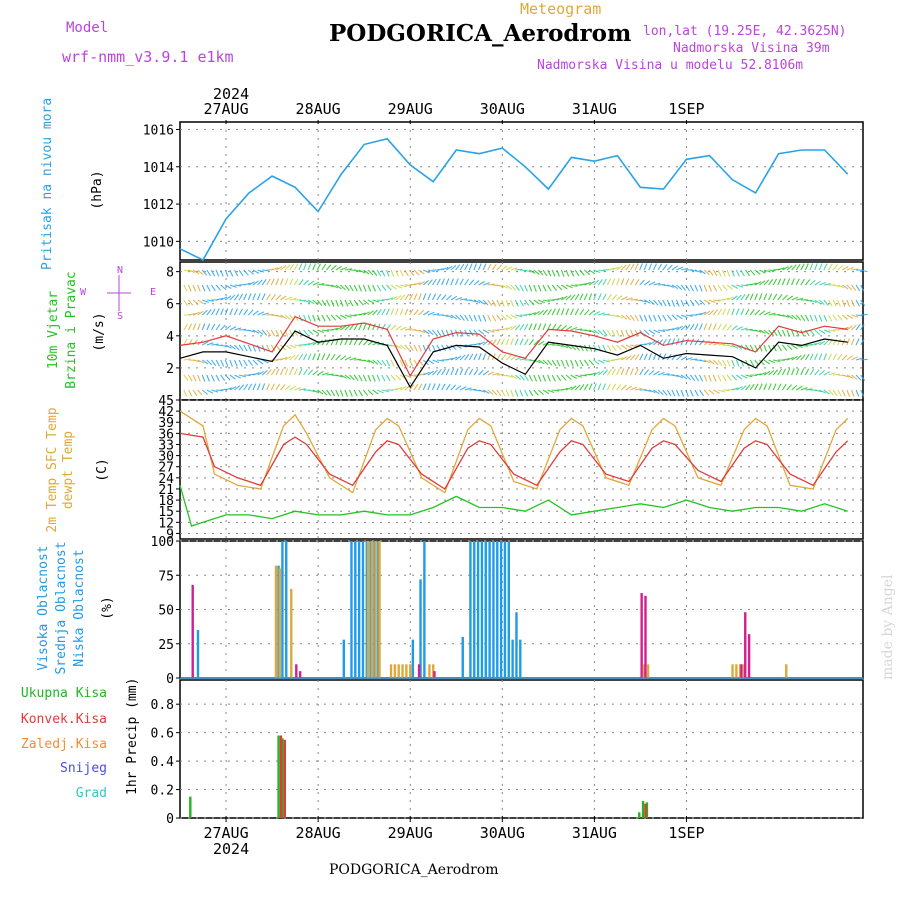 Image resolution: width=900 pixels, height=900 pixels. Describe the element at coordinates (47, 183) in the screenshot. I see `pressure-axis-title: Pritisak na nivou mora` at that location.